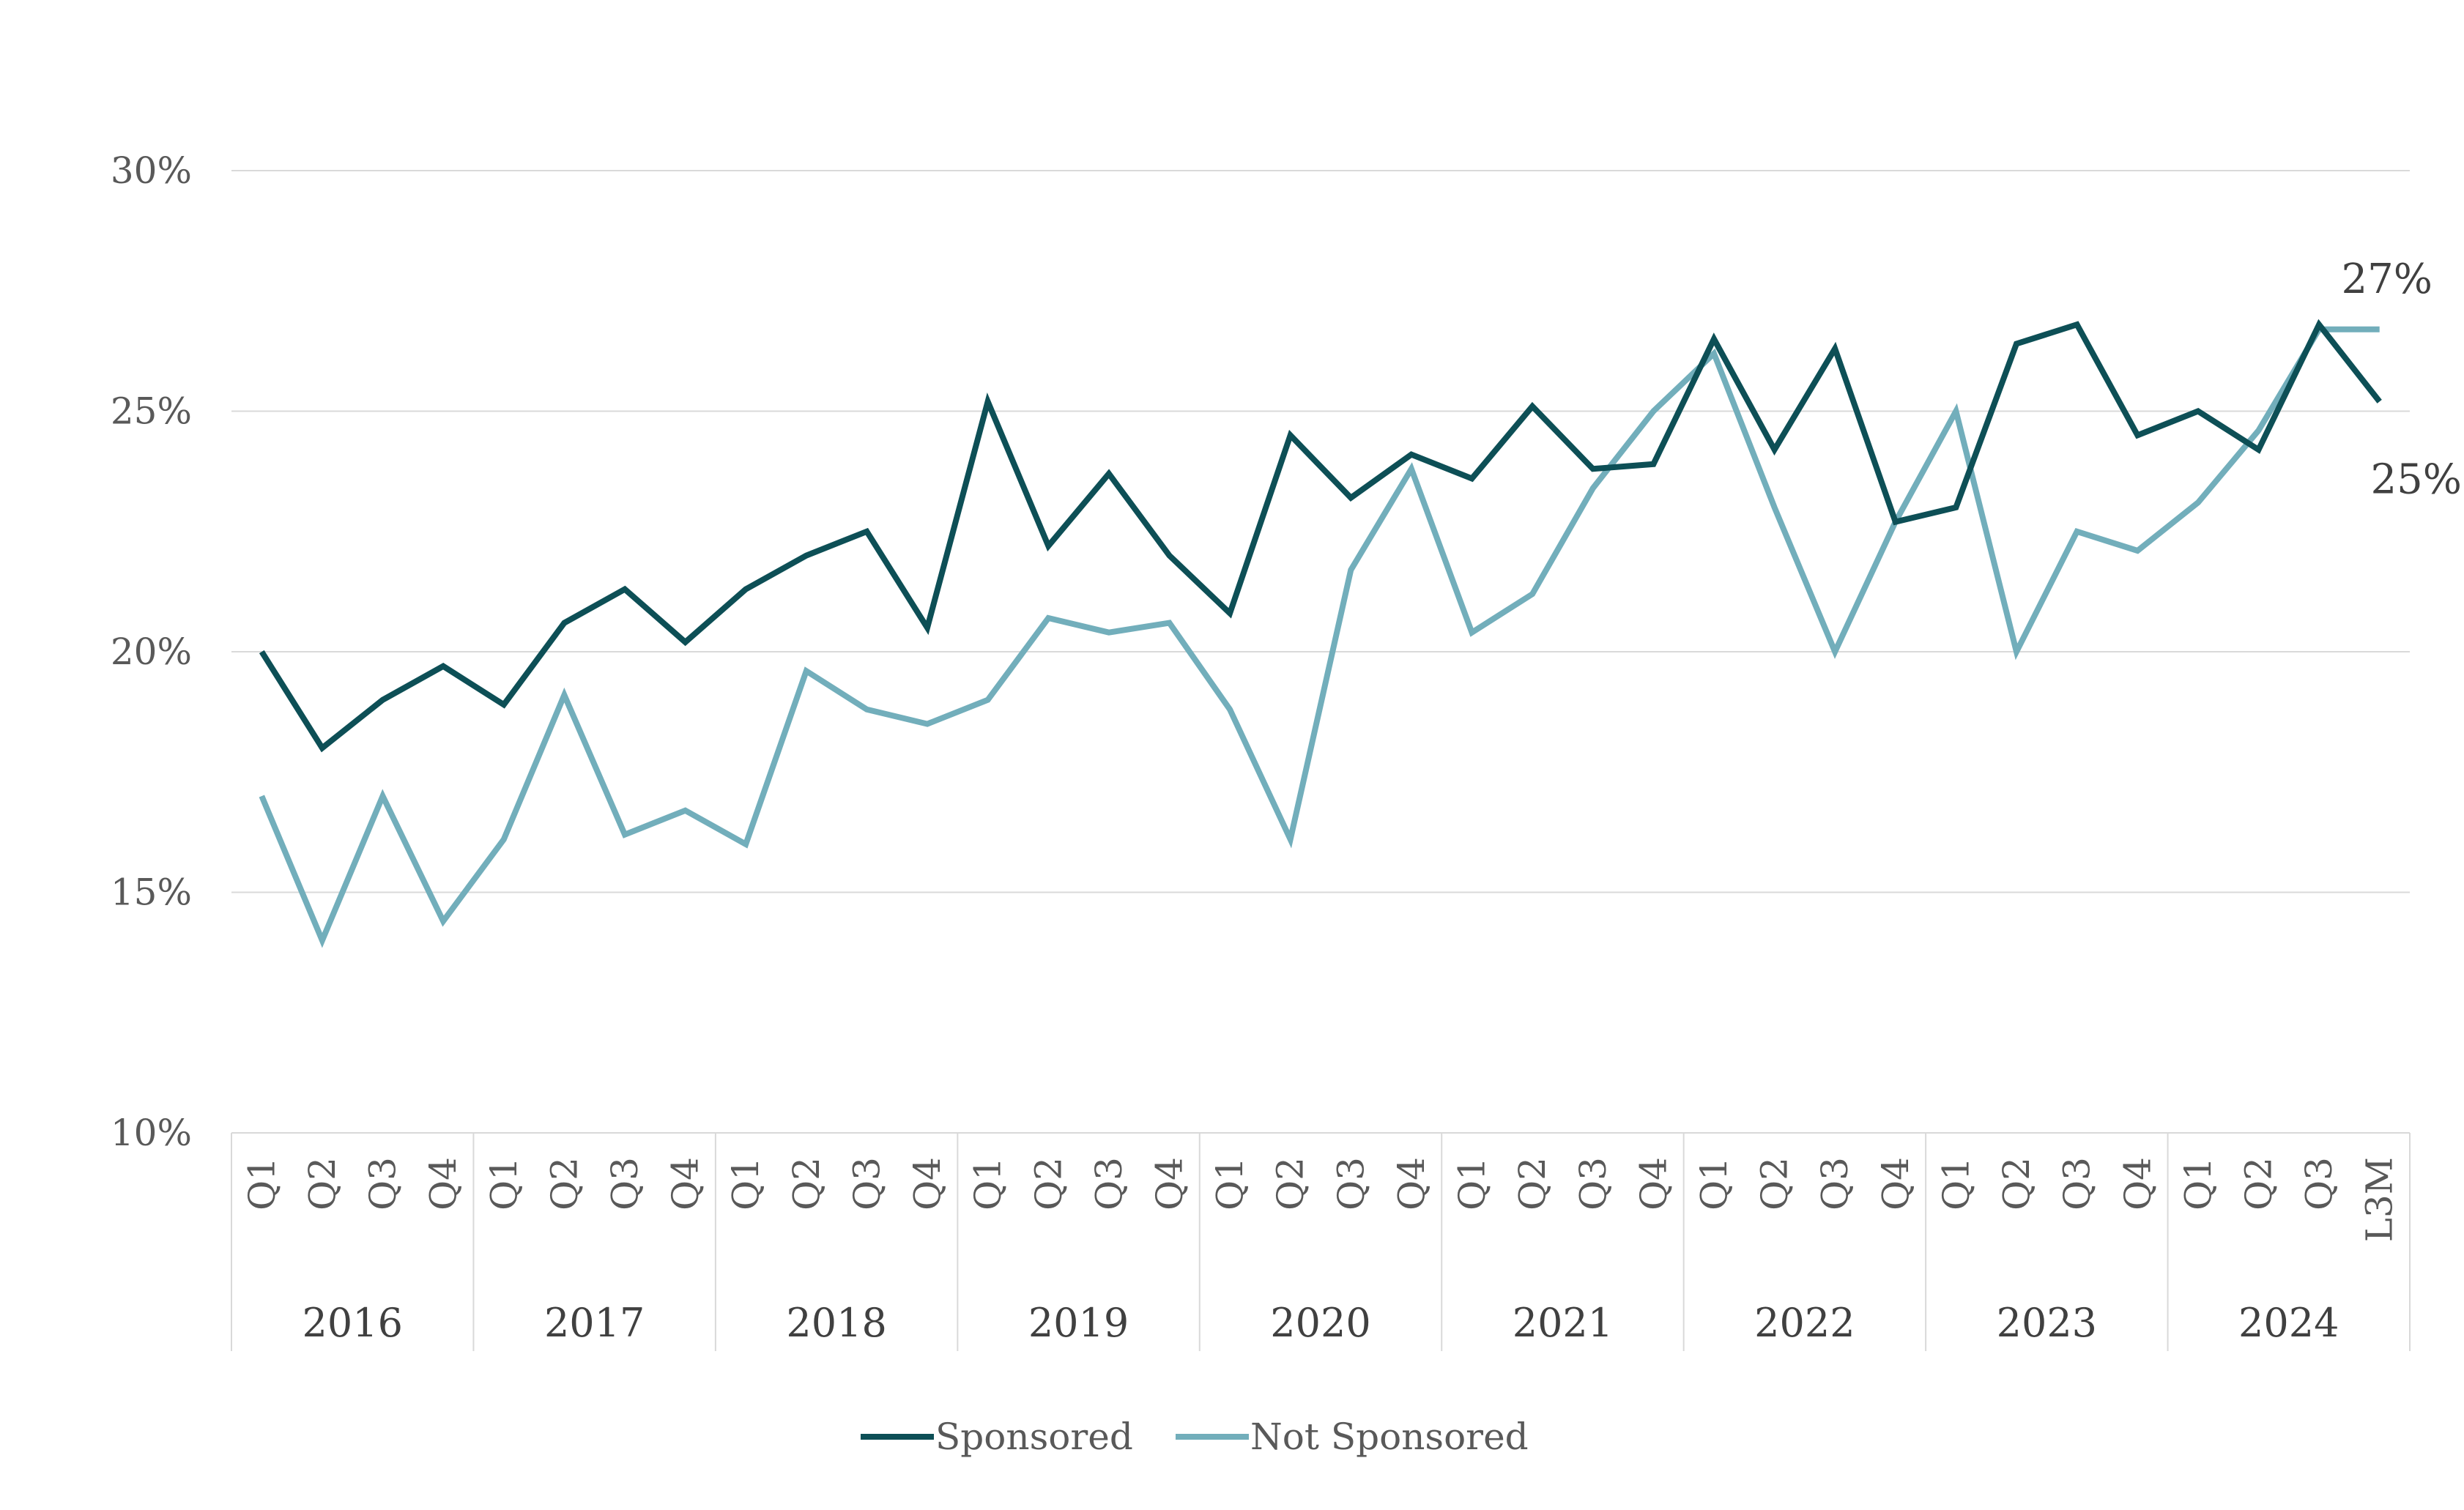 The height and width of the screenshot is (1510, 2464). What do you see at coordinates (594, 1323) in the screenshot?
I see `x-group-label: 2017` at bounding box center [594, 1323].